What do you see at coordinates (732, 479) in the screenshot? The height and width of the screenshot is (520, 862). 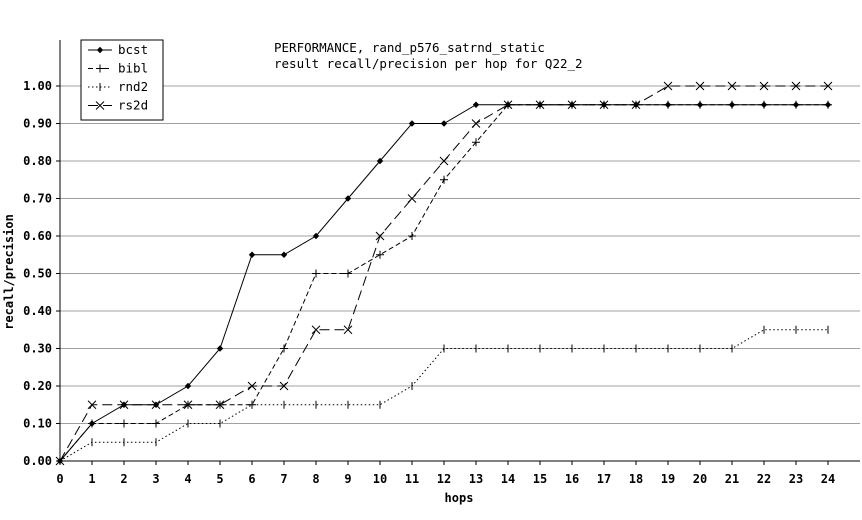 I see `x-tick-label-21: 21` at bounding box center [732, 479].